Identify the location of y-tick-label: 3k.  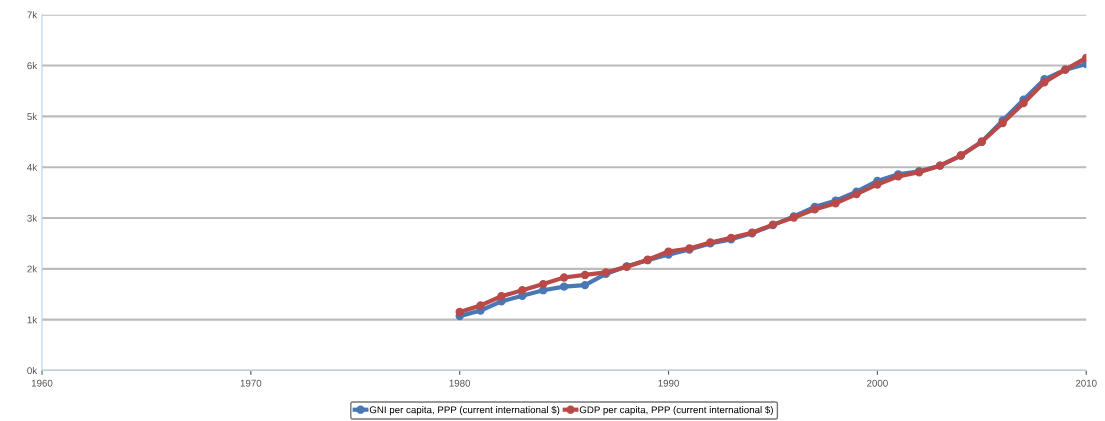
(32, 218).